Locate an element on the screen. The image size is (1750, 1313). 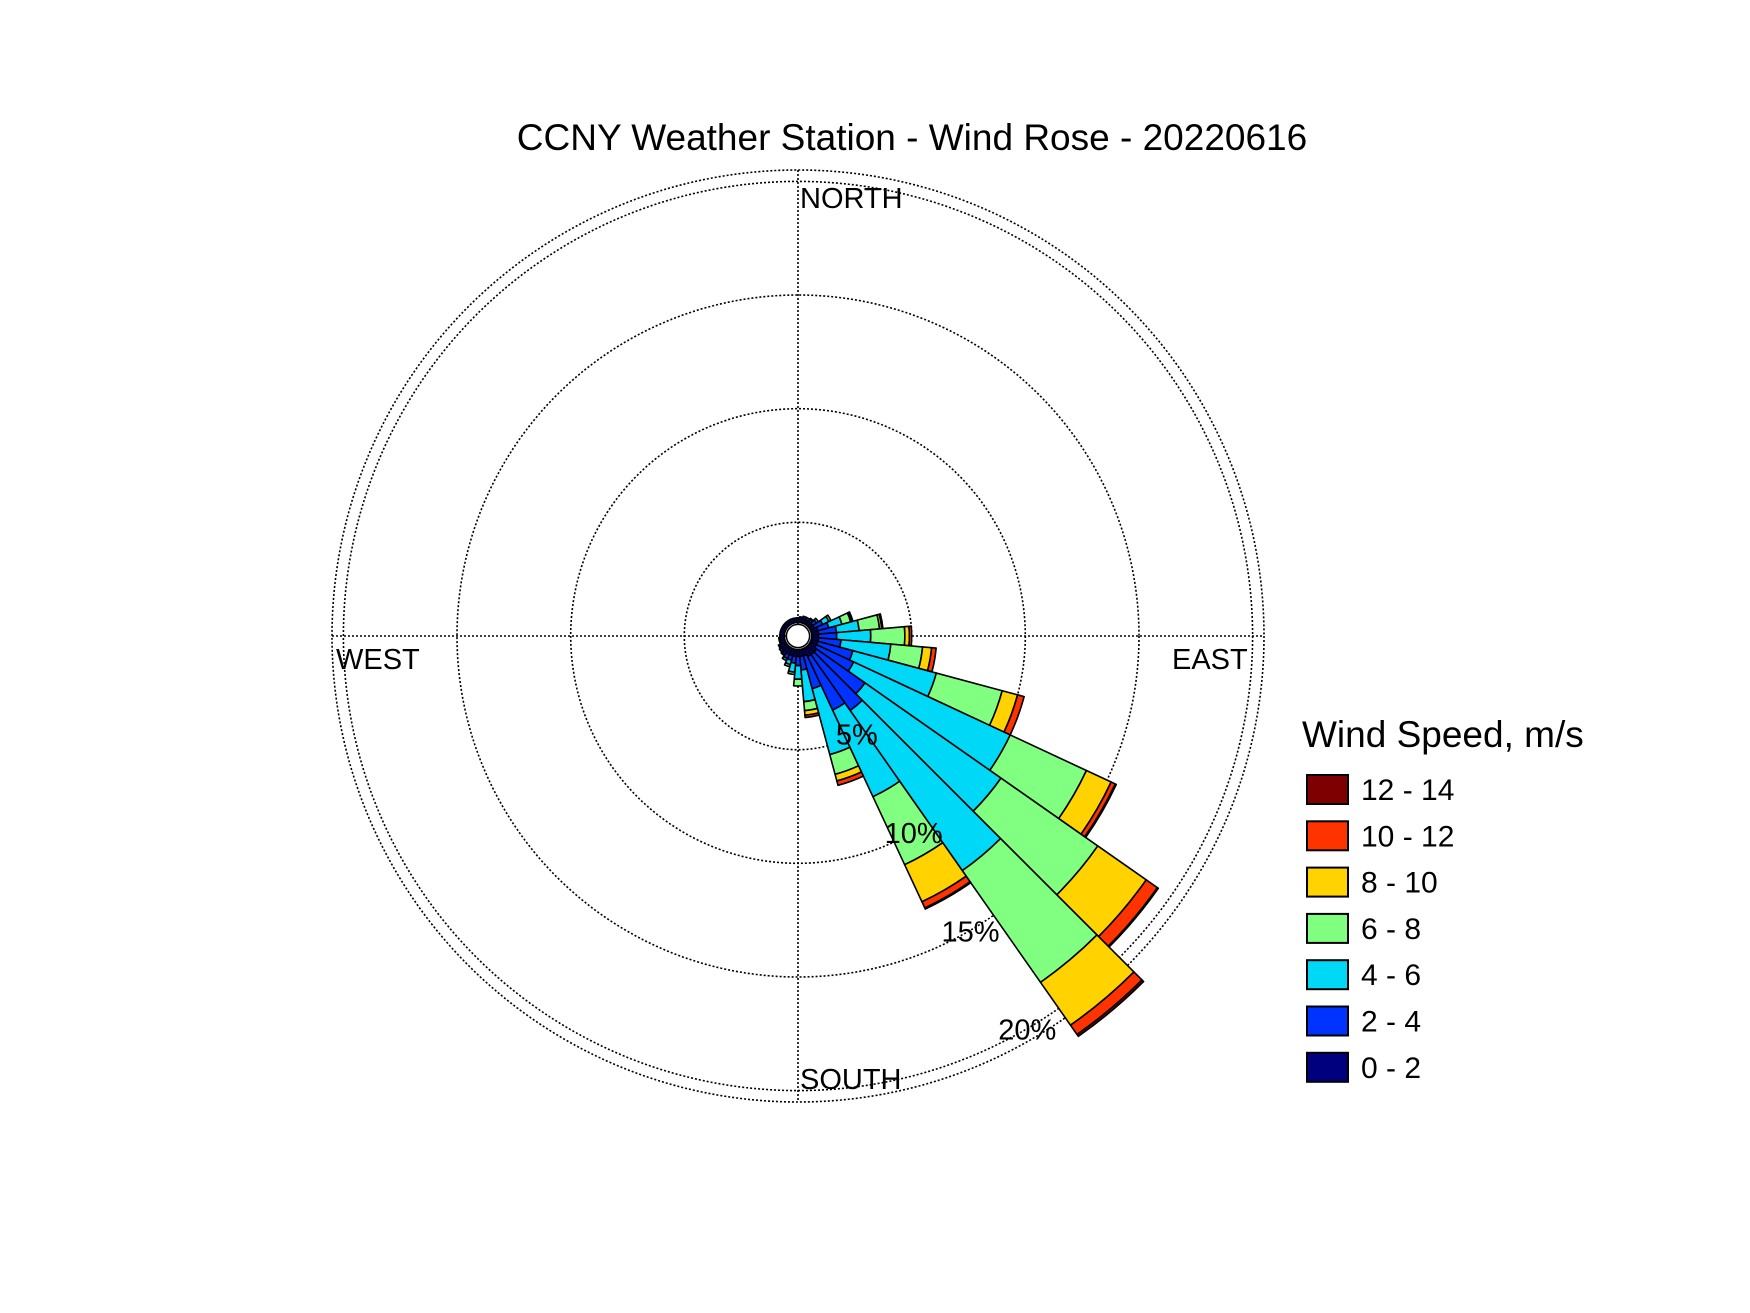
legend-label-1: 10 - 12 is located at coordinates (1407, 836).